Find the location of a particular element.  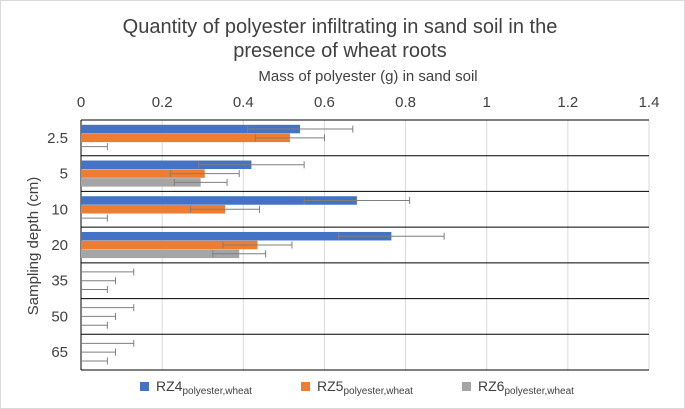

y-tick-label: 20 is located at coordinates (59, 245).